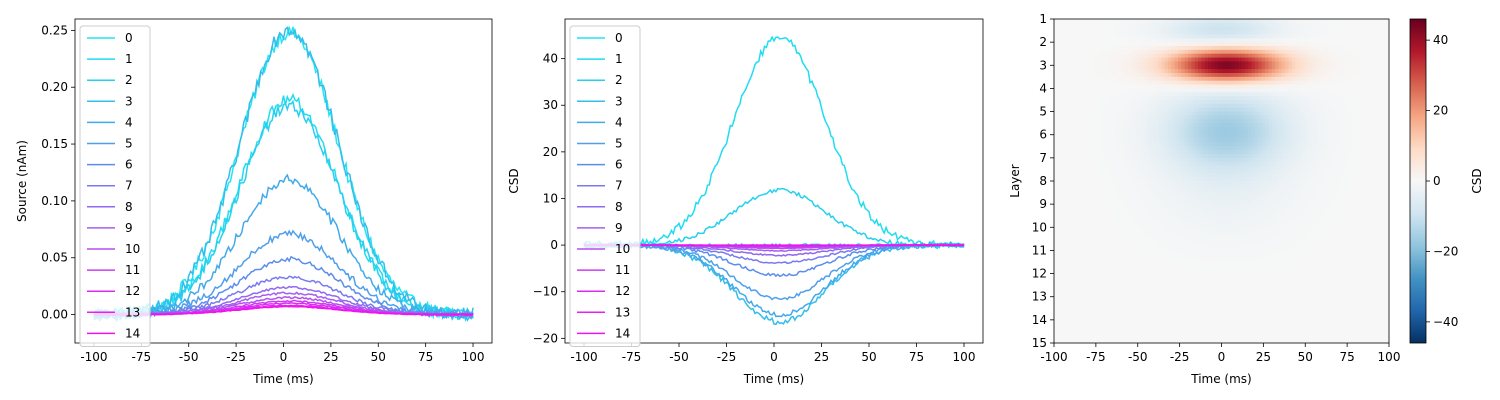 The height and width of the screenshot is (400, 1500). What do you see at coordinates (473, 357) in the screenshot?
I see `x-tick-label: 100` at bounding box center [473, 357].